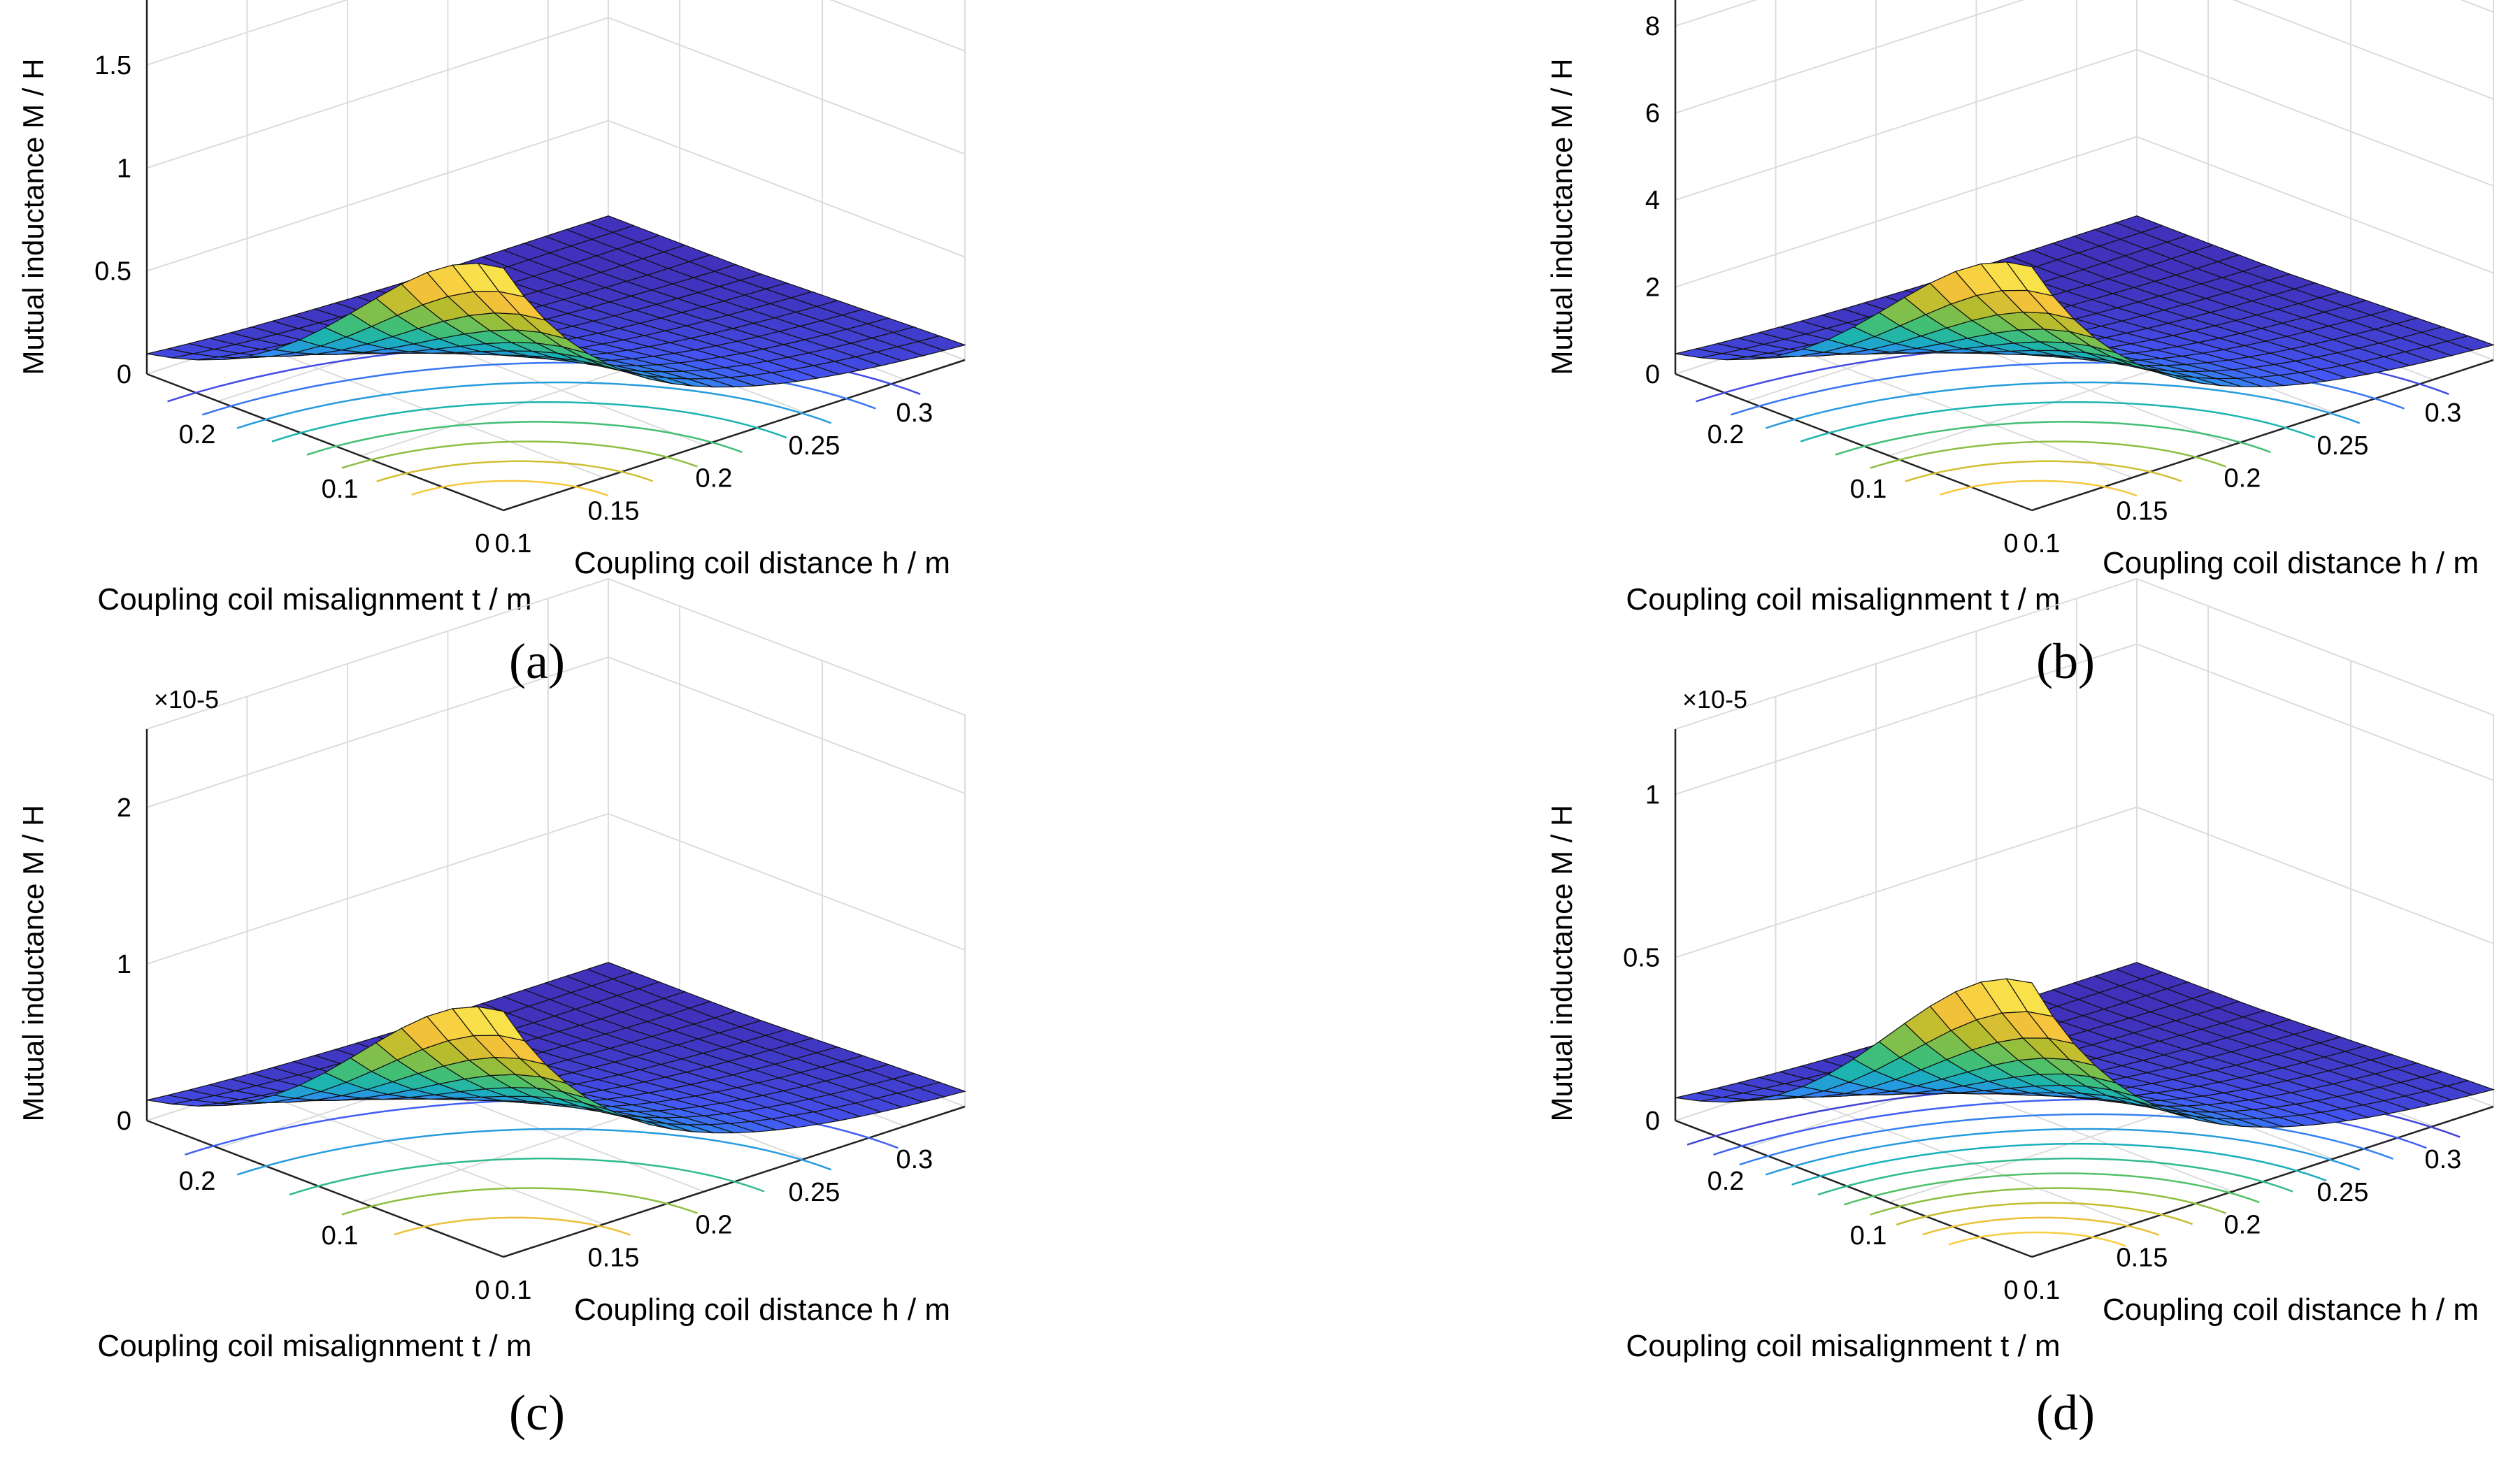  What do you see at coordinates (537, 661) in the screenshot?
I see `panel-label-a: (a)` at bounding box center [537, 661].